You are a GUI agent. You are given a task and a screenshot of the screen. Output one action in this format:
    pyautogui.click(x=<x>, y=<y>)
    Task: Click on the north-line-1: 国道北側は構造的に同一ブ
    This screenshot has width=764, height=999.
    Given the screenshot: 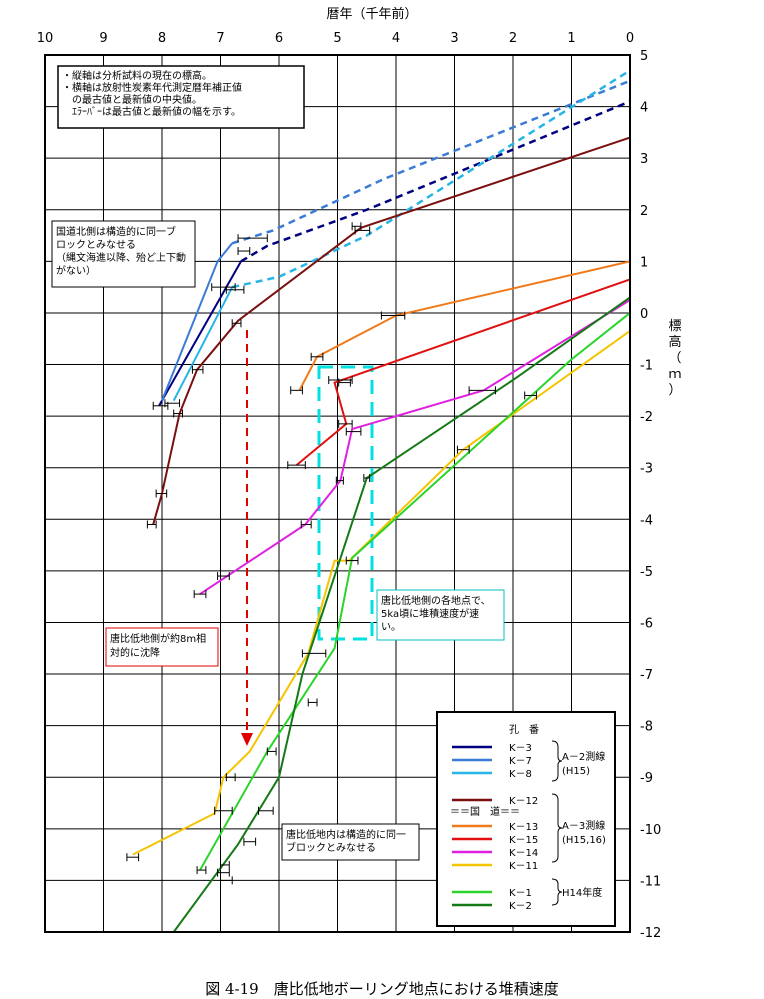 What is the action you would take?
    pyautogui.click(x=116, y=231)
    